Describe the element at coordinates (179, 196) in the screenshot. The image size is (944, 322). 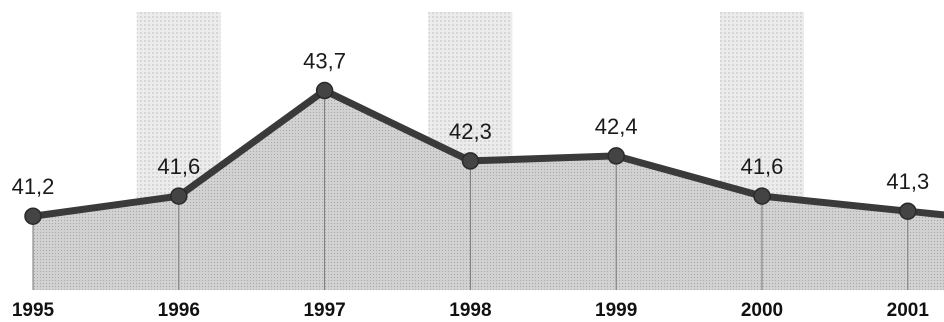
I see `point-marker-1996` at that location.